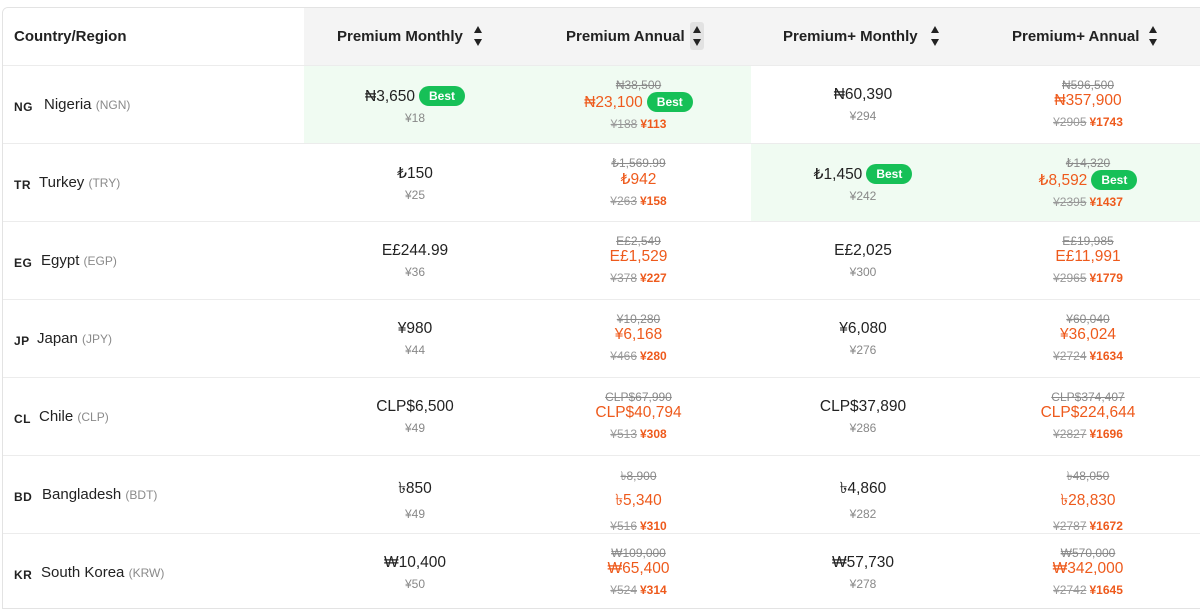 This screenshot has width=1200, height=609. What do you see at coordinates (697, 36) in the screenshot?
I see `sort-premium-annual-button` at bounding box center [697, 36].